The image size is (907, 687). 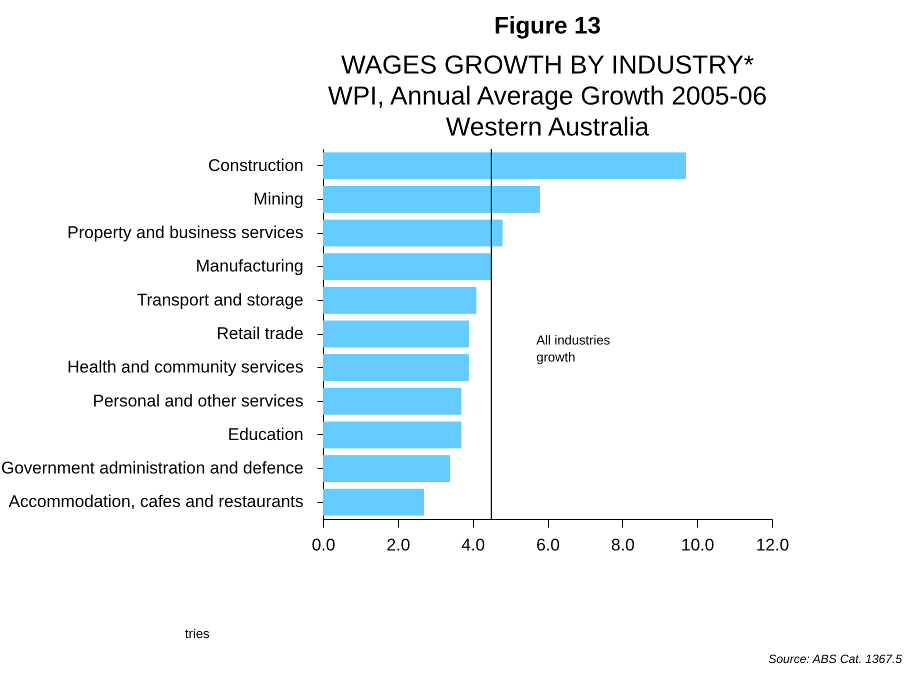 What do you see at coordinates (197, 633) in the screenshot?
I see `text: tries` at bounding box center [197, 633].